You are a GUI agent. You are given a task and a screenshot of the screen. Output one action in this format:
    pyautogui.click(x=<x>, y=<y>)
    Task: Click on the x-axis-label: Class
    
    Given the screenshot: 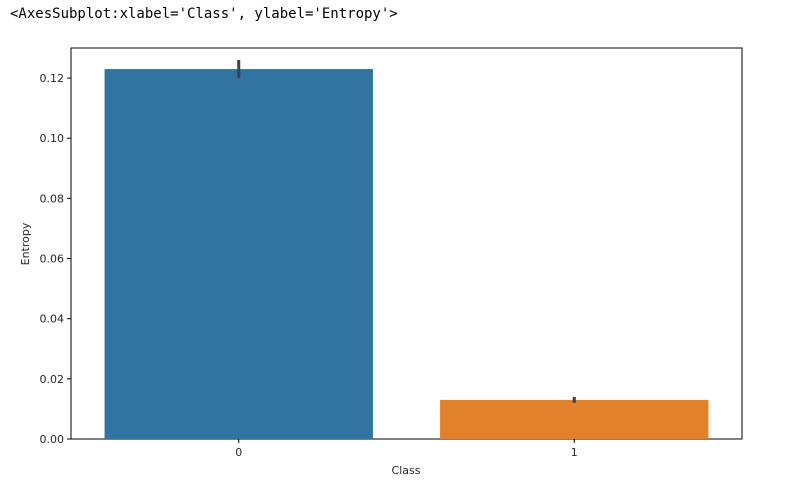 What is the action you would take?
    pyautogui.click(x=406, y=470)
    